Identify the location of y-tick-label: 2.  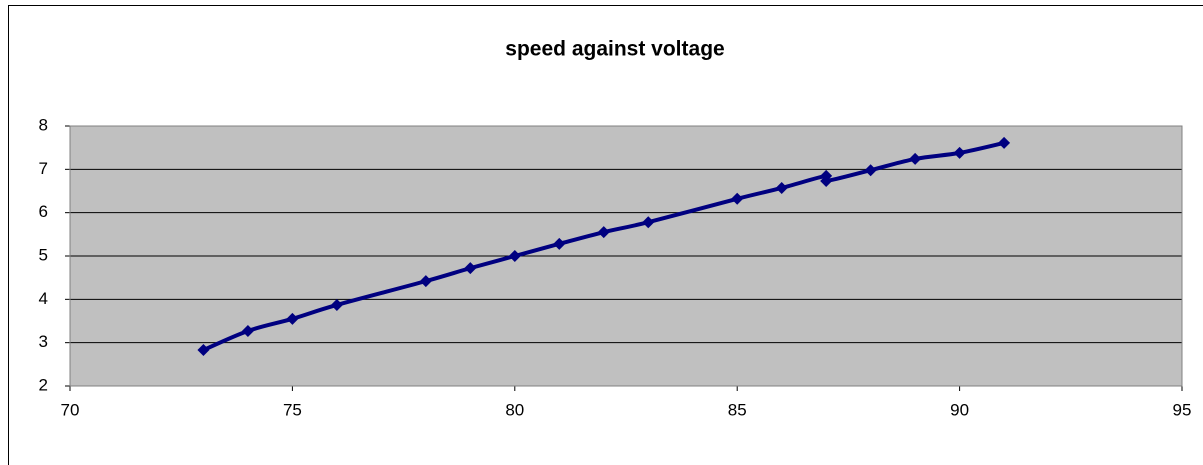
(43, 384).